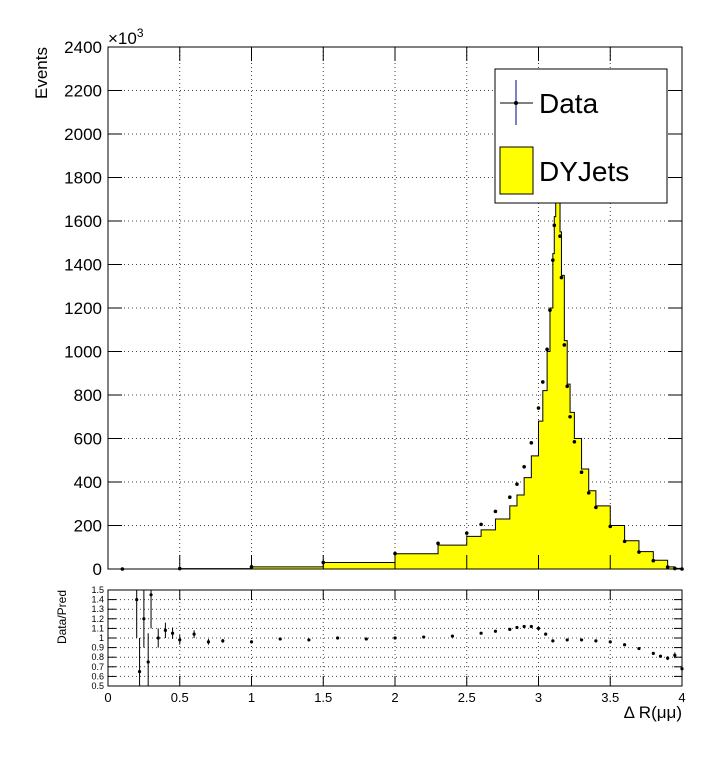 Image resolution: width=718 pixels, height=775 pixels. Describe the element at coordinates (97, 619) in the screenshot. I see `ratio-y-tick-label: 1.2` at that location.